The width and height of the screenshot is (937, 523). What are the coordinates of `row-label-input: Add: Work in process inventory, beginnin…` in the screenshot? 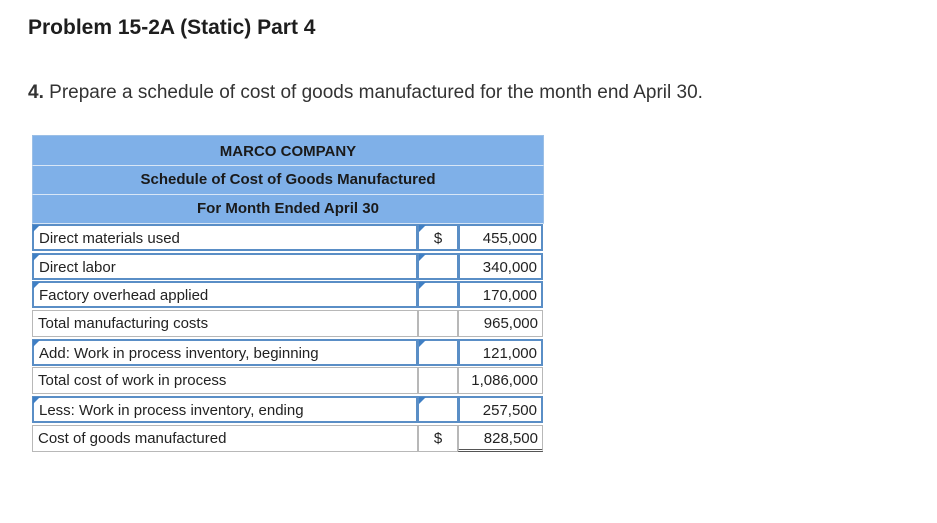 It's located at (225, 352).